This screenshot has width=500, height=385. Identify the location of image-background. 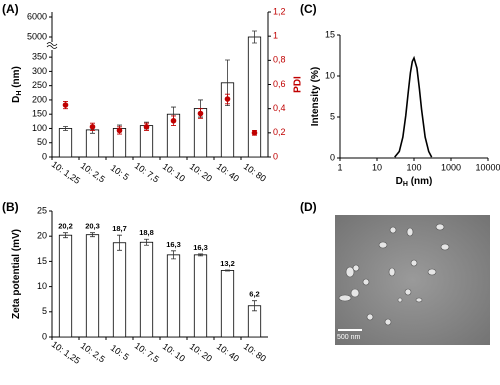
(412, 280).